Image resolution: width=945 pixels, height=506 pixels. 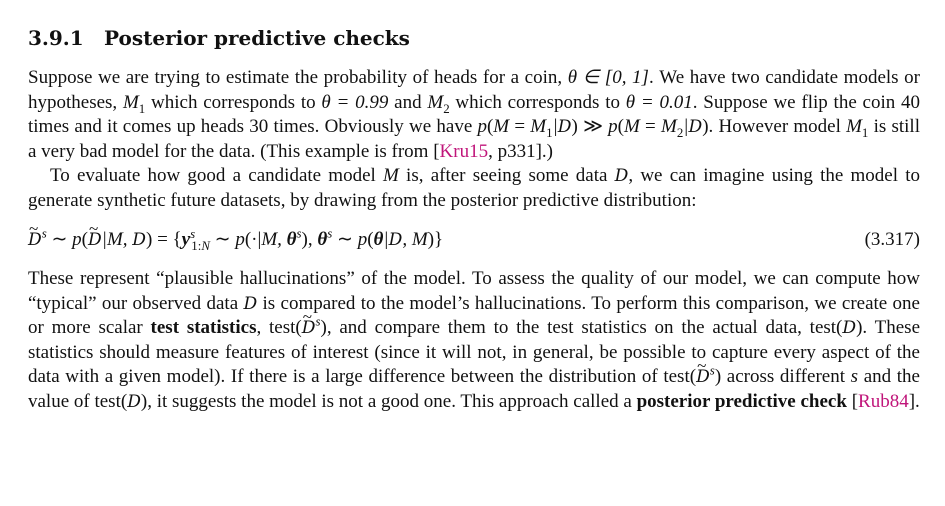 I want to click on math-posterior-inequality: p(M = M1|D) ≫ p(M = M2|D), so click(x=593, y=128).